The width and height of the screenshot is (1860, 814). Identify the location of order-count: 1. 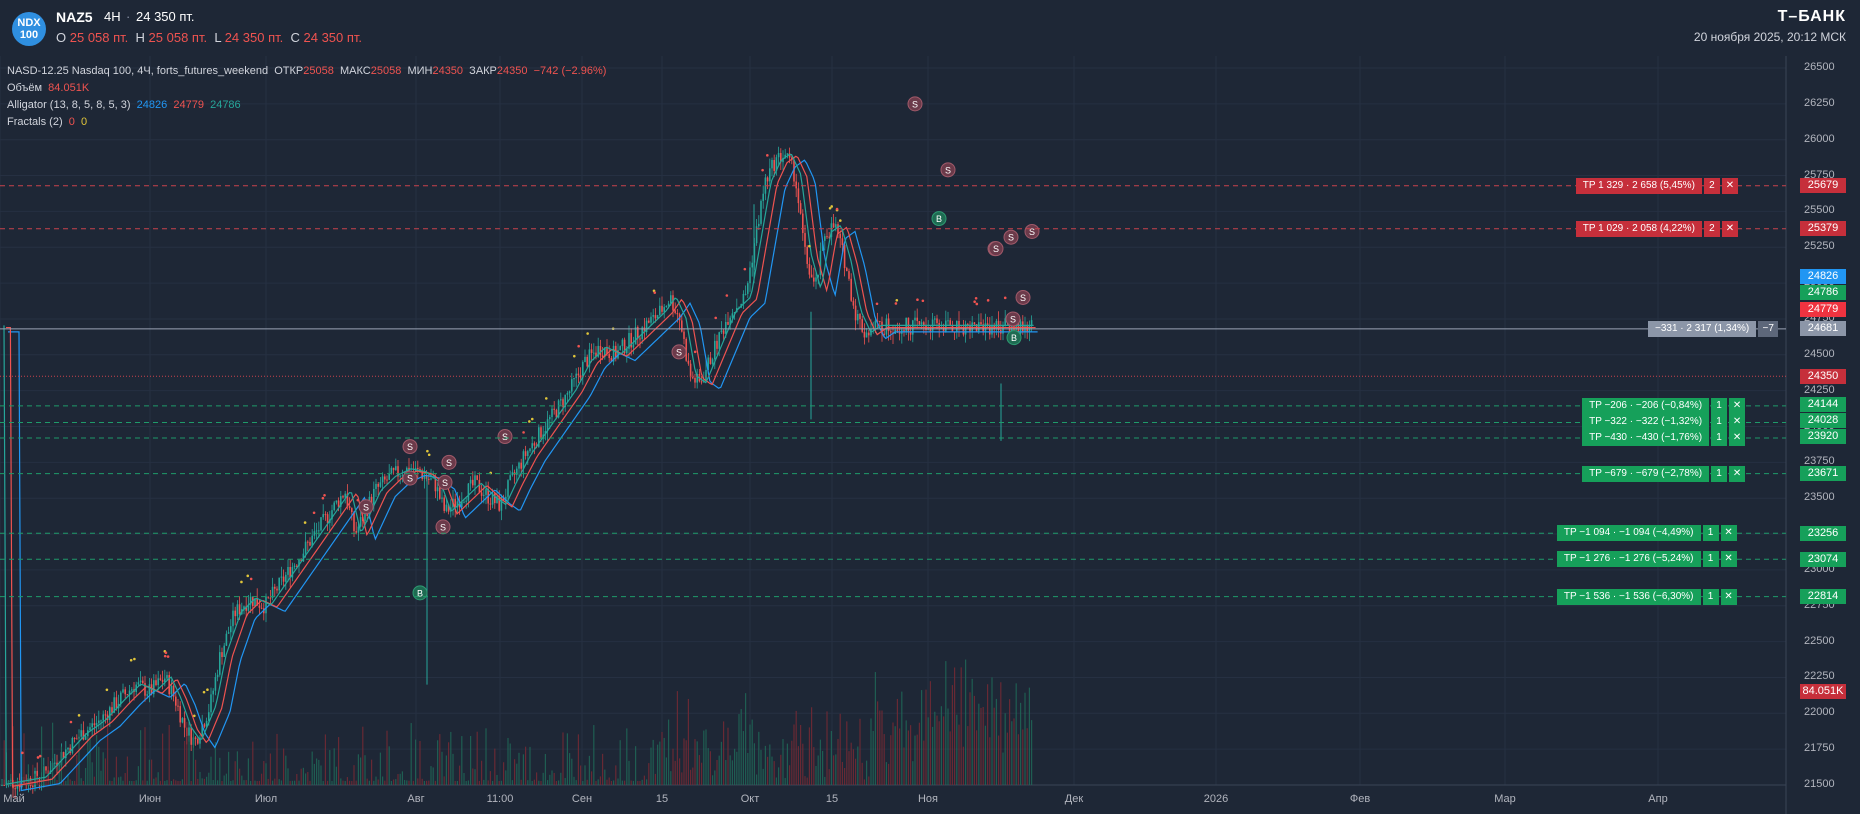
(1710, 533).